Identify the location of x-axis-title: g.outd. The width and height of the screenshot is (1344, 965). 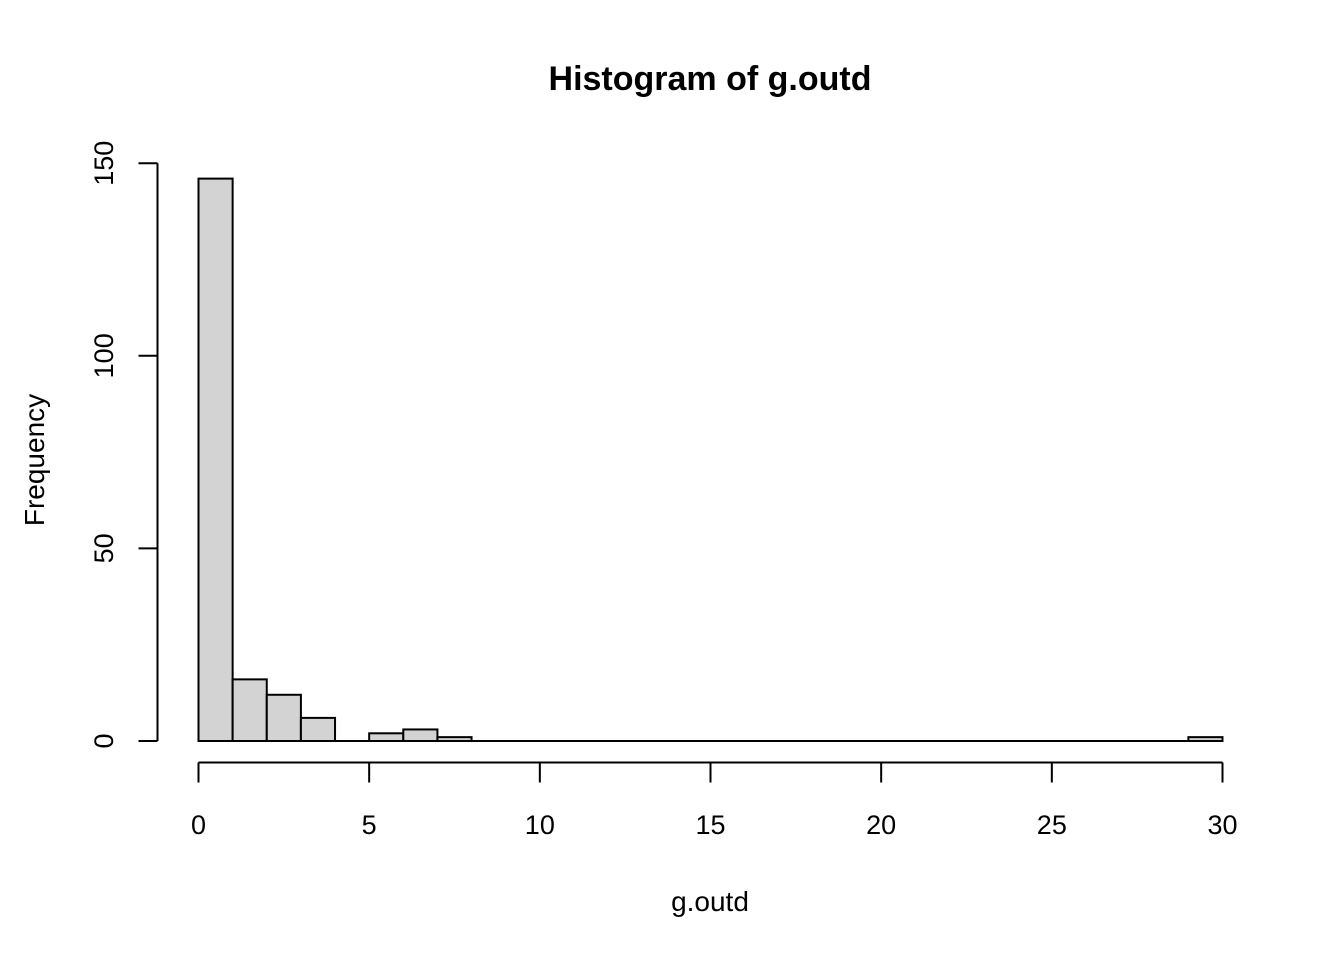
(710, 901).